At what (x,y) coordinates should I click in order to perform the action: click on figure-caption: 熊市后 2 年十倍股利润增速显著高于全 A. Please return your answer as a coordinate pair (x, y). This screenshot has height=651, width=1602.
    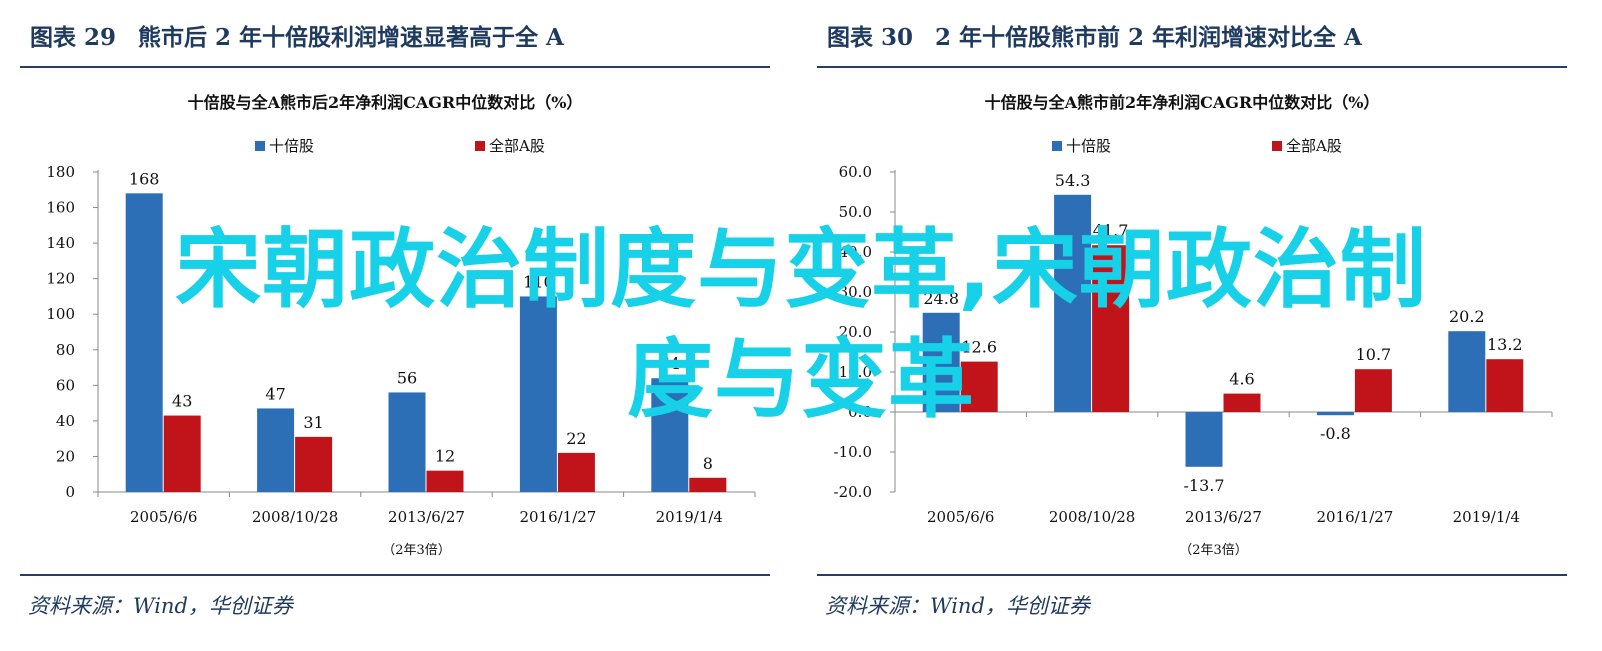
    Looking at the image, I should click on (351, 37).